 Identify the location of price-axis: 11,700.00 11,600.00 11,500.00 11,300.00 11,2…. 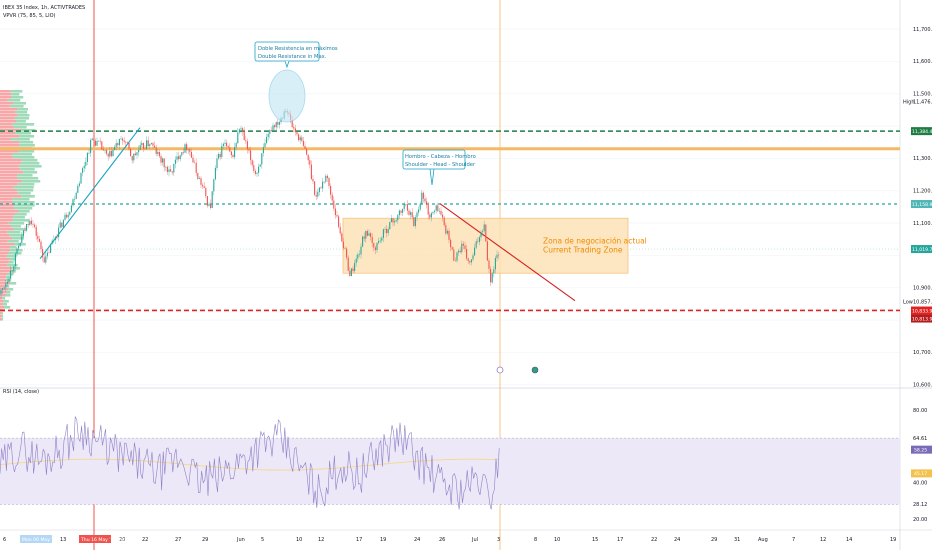
(917, 275).